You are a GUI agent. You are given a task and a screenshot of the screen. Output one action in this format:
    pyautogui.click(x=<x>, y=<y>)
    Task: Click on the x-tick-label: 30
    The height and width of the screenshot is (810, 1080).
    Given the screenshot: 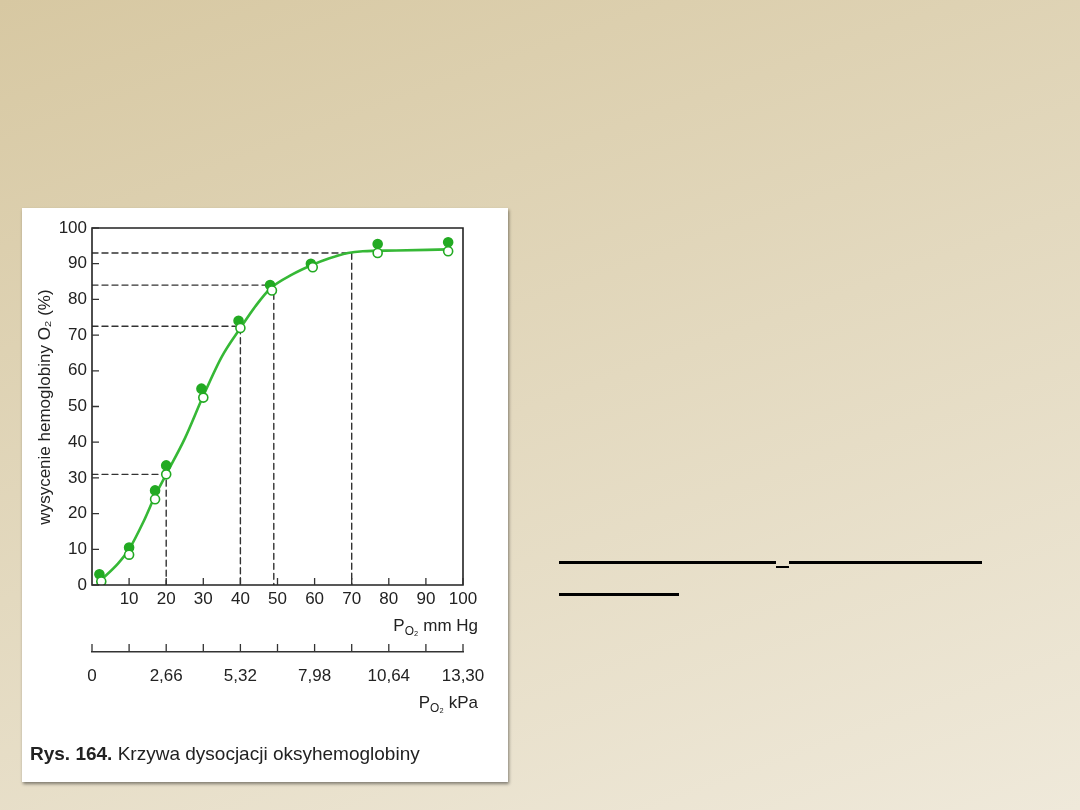 What is the action you would take?
    pyautogui.click(x=203, y=598)
    